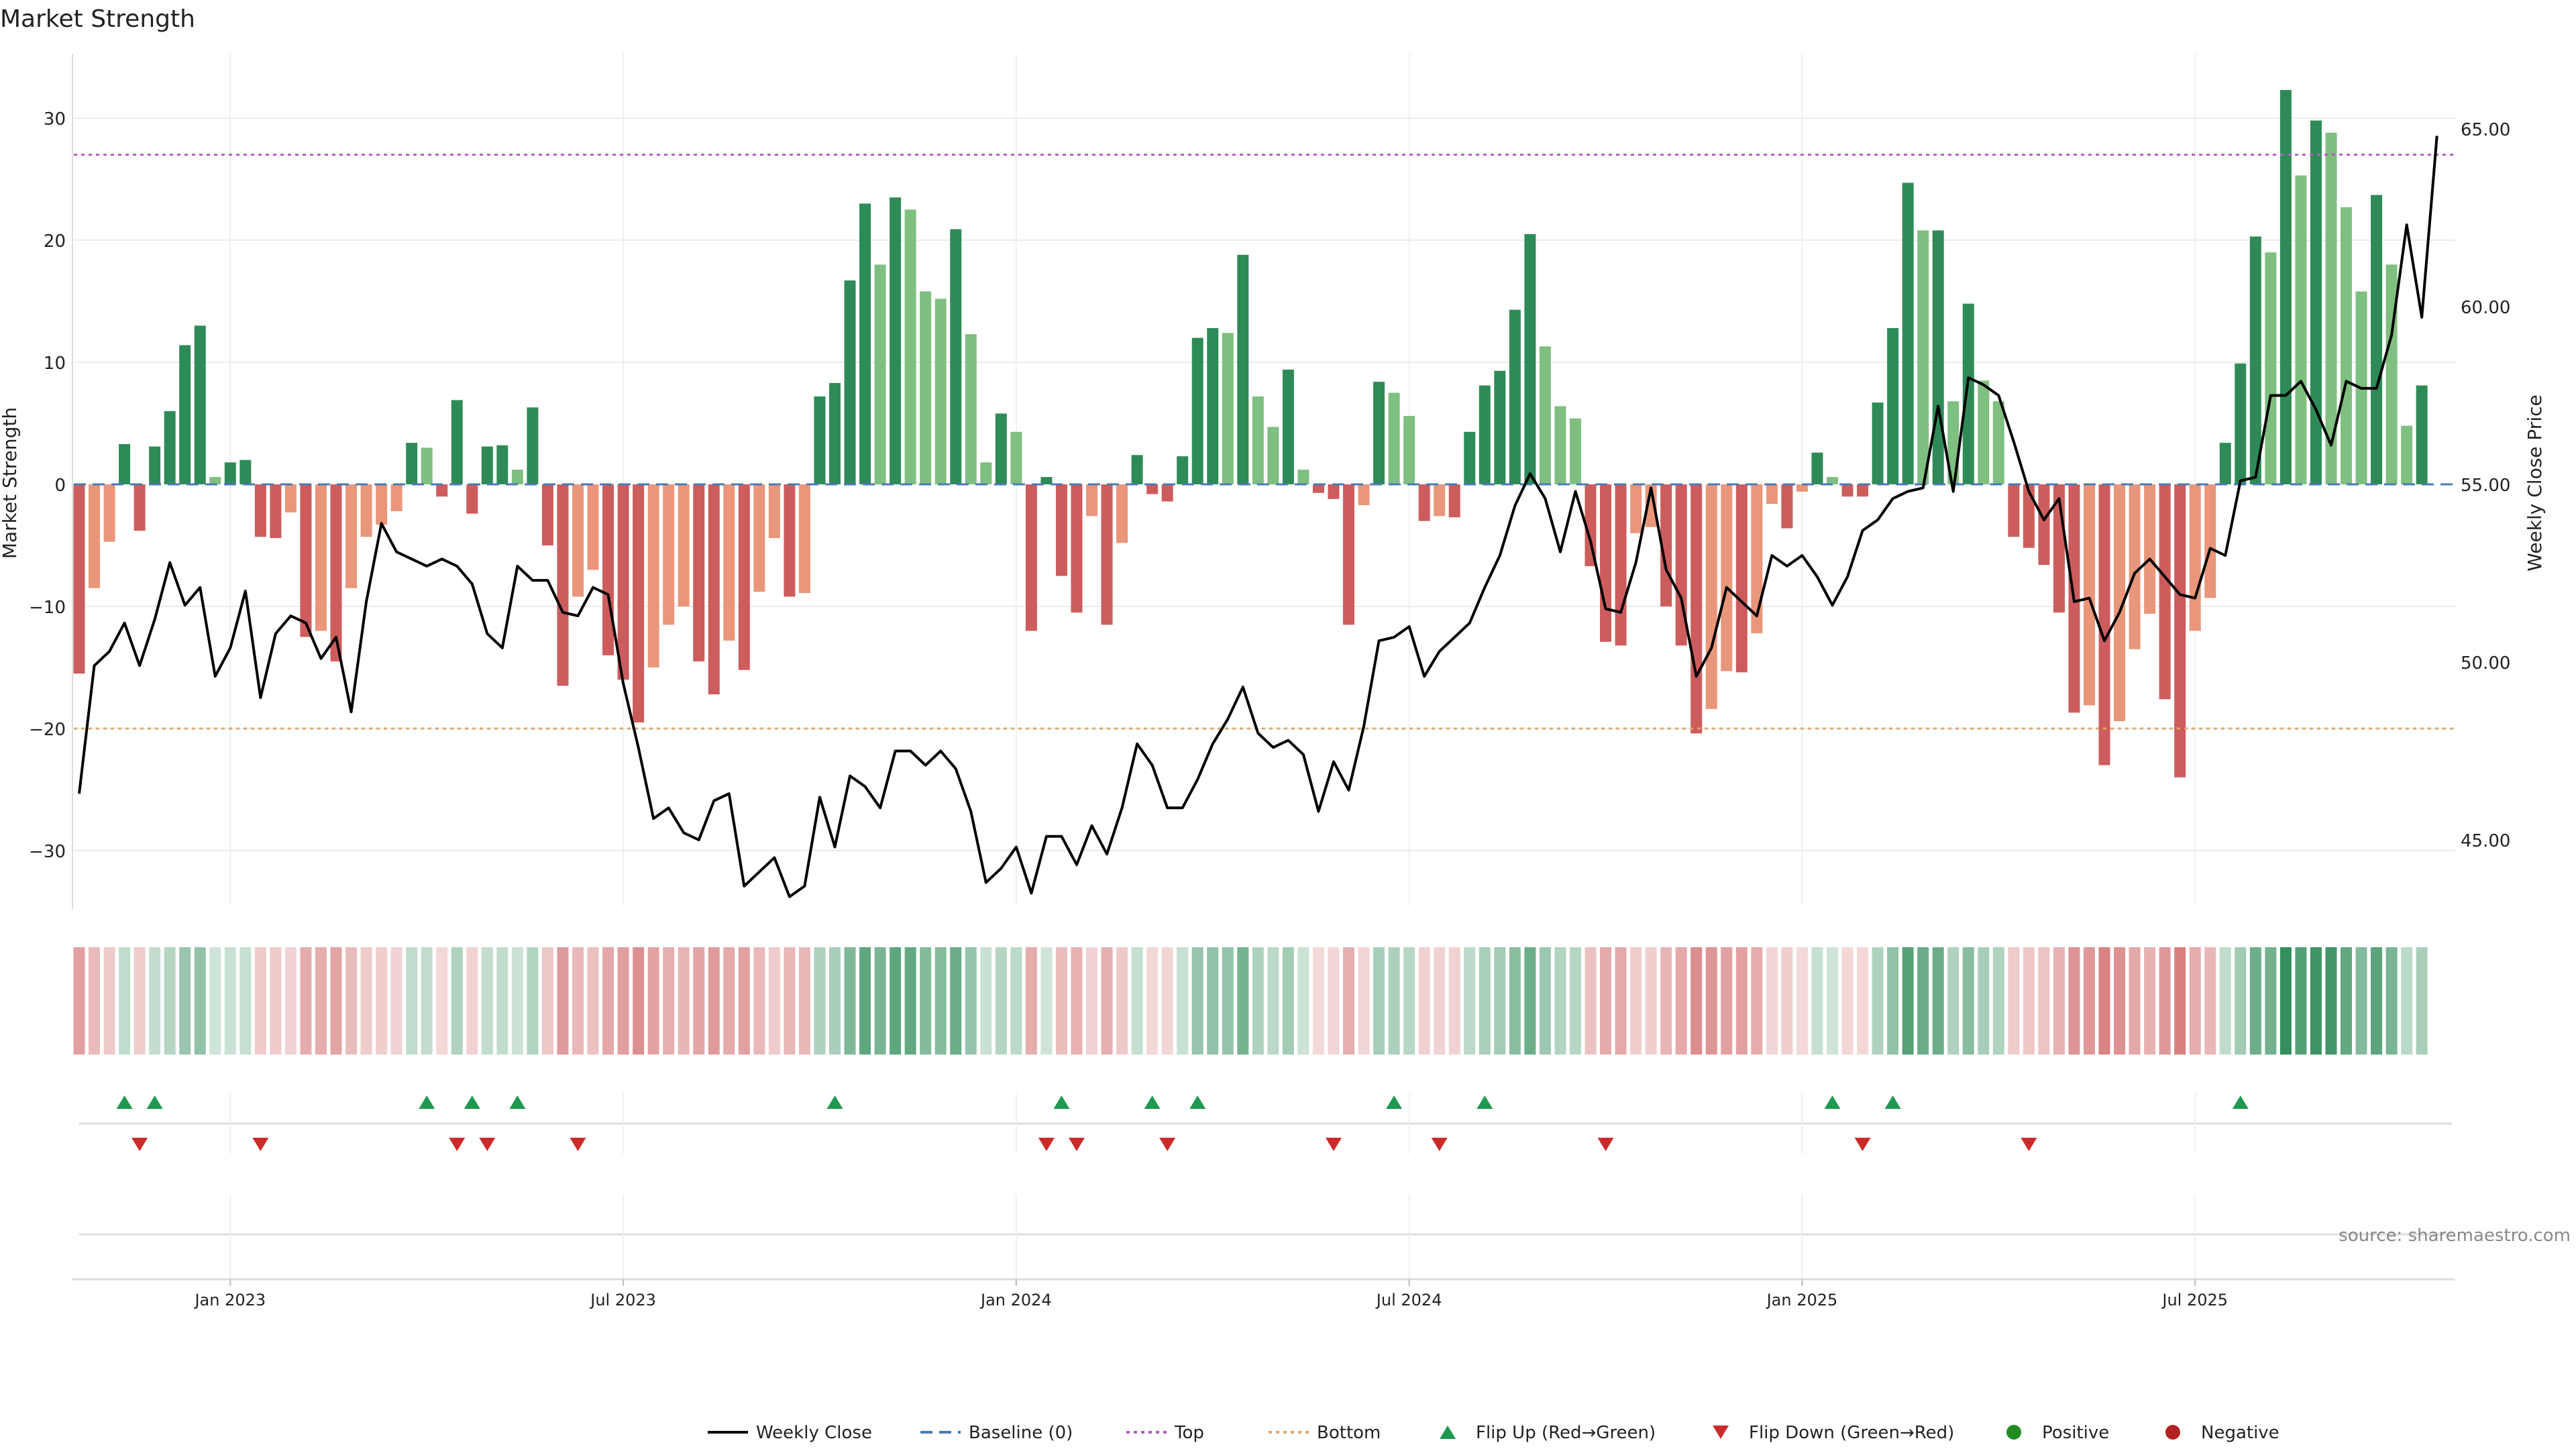  I want to click on x-tick-label: Jul 2024, so click(1408, 1300).